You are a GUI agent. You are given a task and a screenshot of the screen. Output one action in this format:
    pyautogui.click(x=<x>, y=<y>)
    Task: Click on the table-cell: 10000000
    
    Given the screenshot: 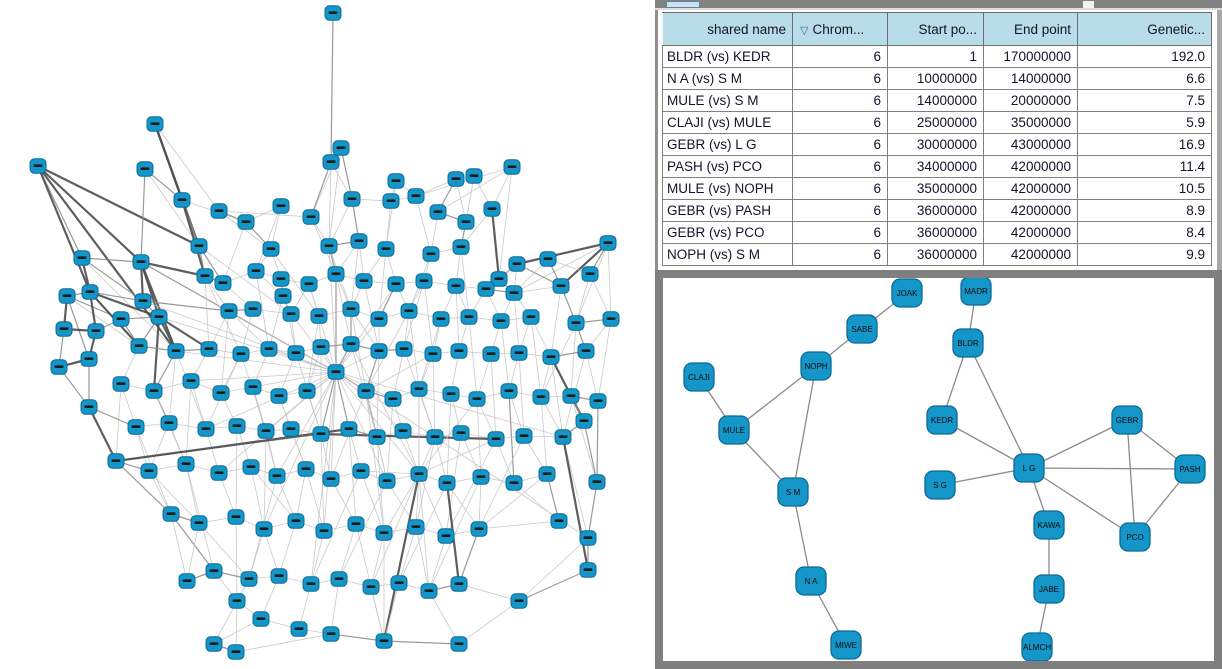 What is the action you would take?
    pyautogui.click(x=935, y=78)
    